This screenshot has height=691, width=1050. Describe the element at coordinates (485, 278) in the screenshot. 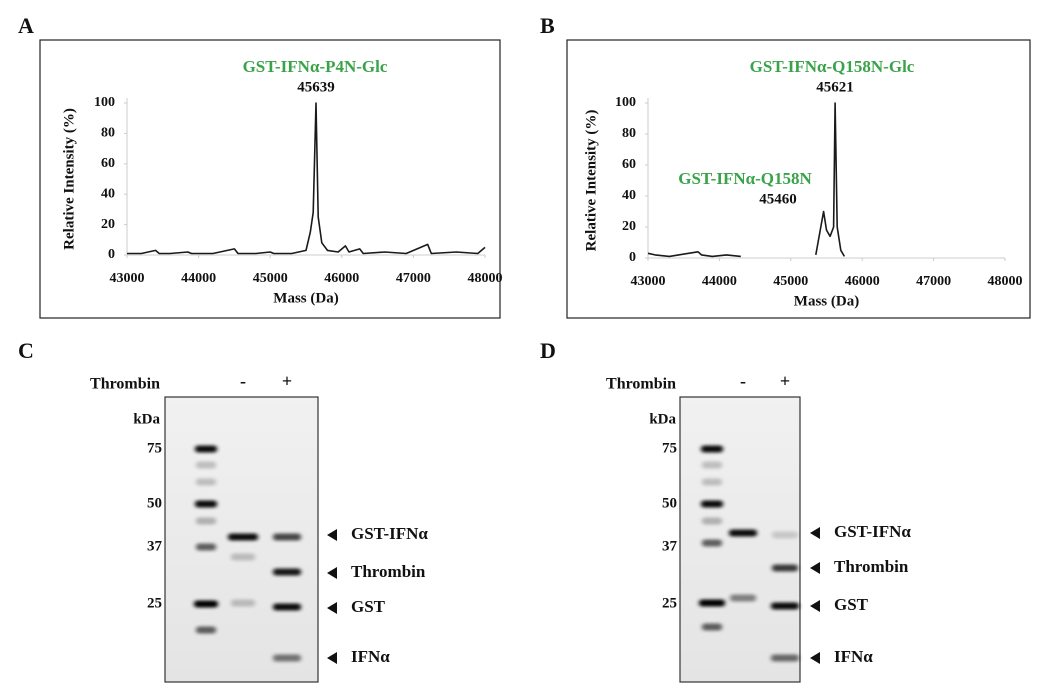

I see `x-tick-label: 48000` at that location.